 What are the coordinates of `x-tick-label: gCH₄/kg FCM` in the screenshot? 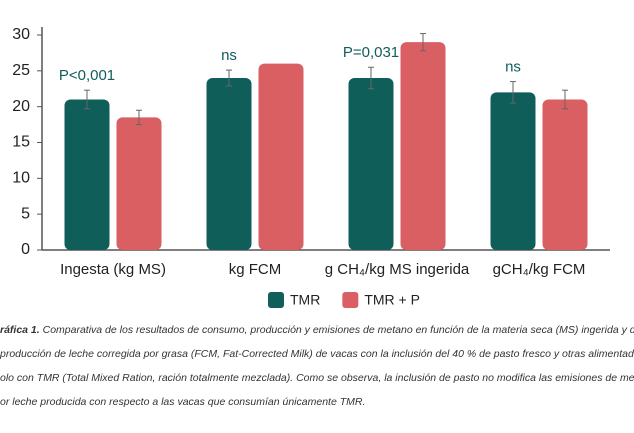 It's located at (539, 269).